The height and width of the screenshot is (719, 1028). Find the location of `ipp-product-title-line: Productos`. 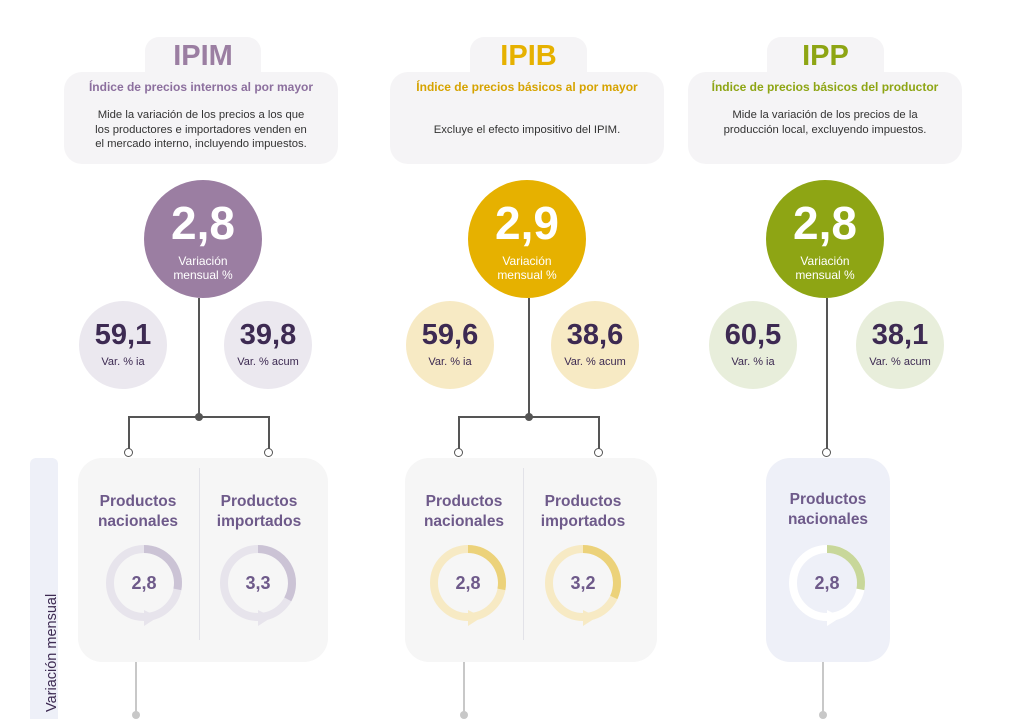

ipp-product-title-line: Productos is located at coordinates (828, 499).